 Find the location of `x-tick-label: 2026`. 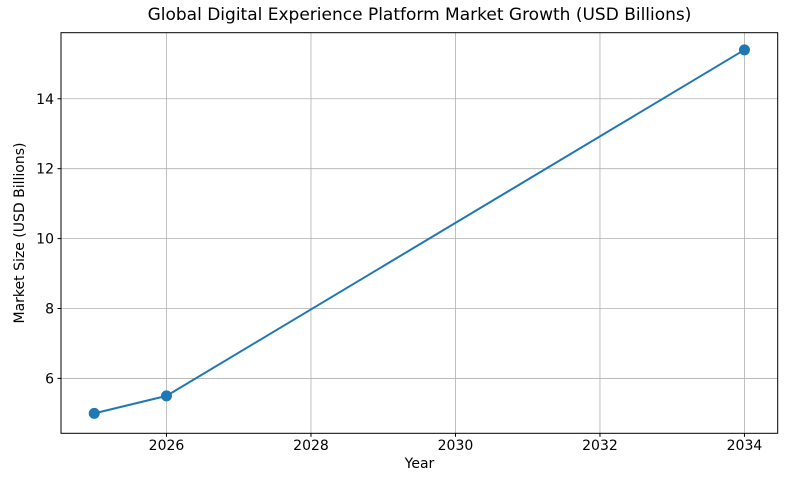

x-tick-label: 2026 is located at coordinates (167, 446).